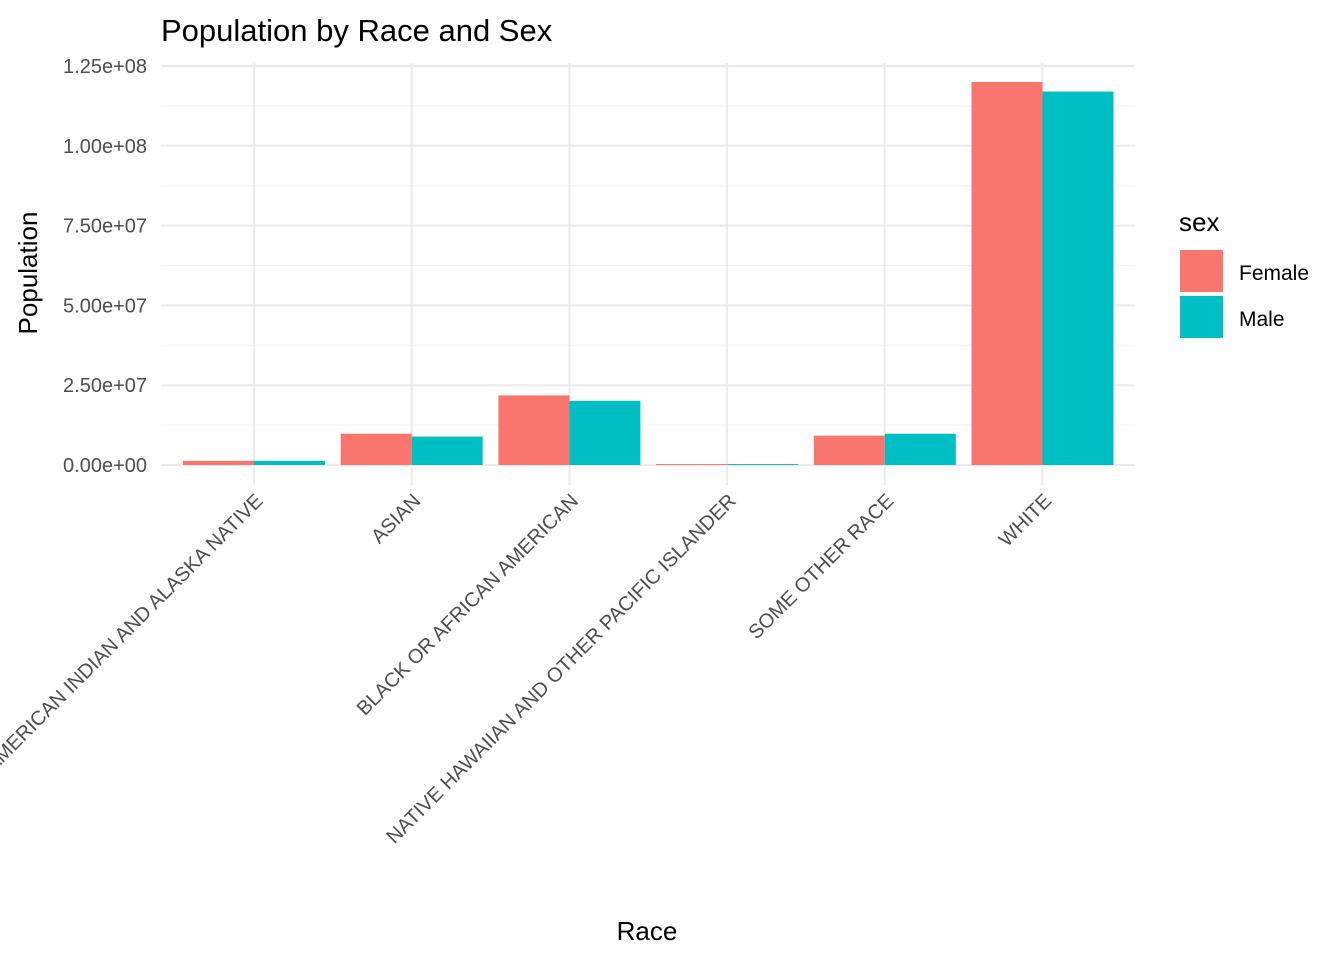 The width and height of the screenshot is (1344, 960). Describe the element at coordinates (821, 567) in the screenshot. I see `x-tick-label: SOME OTHER RACE` at that location.